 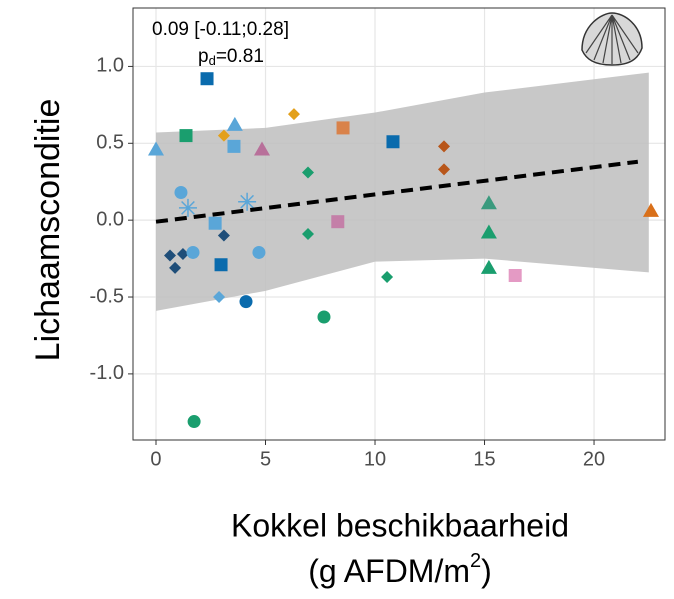 I want to click on x-axis-label-part: ), so click(x=486, y=571).